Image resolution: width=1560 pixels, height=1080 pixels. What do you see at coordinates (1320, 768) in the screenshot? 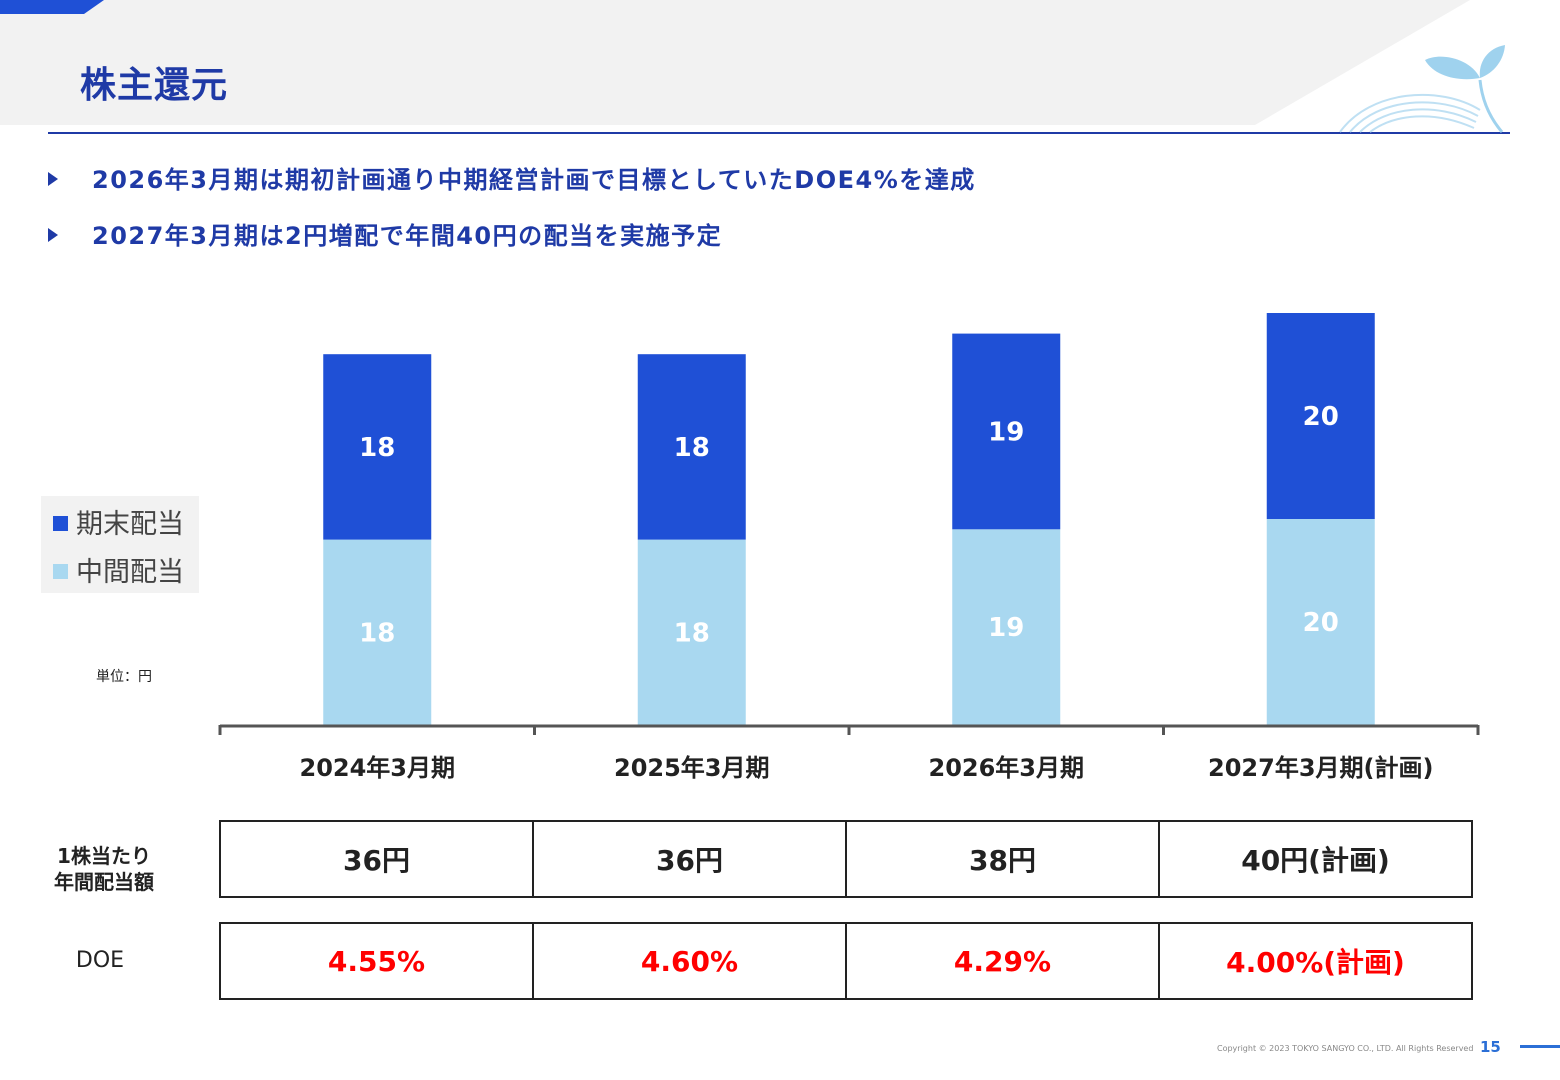
I see `x-tick-label: 2027年3月期(計画)` at bounding box center [1320, 768].